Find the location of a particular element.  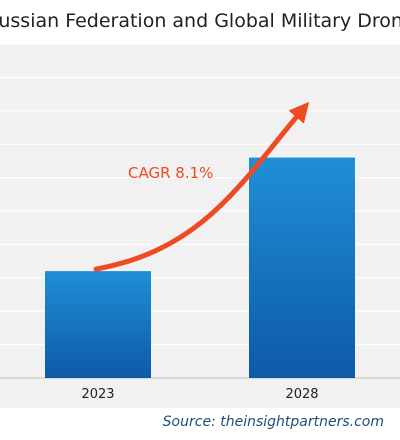

x-tick-labels: 2023 2028 is located at coordinates (199, 394).